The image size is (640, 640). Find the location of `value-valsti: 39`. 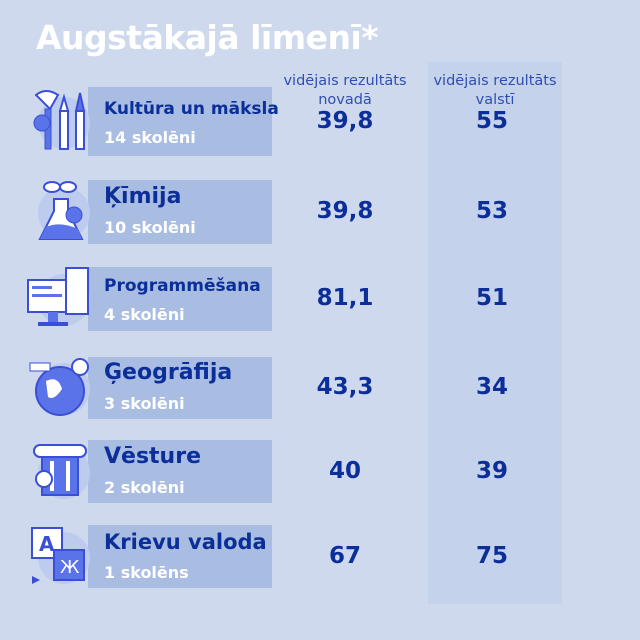

value-valsti: 39 is located at coordinates (491, 470).